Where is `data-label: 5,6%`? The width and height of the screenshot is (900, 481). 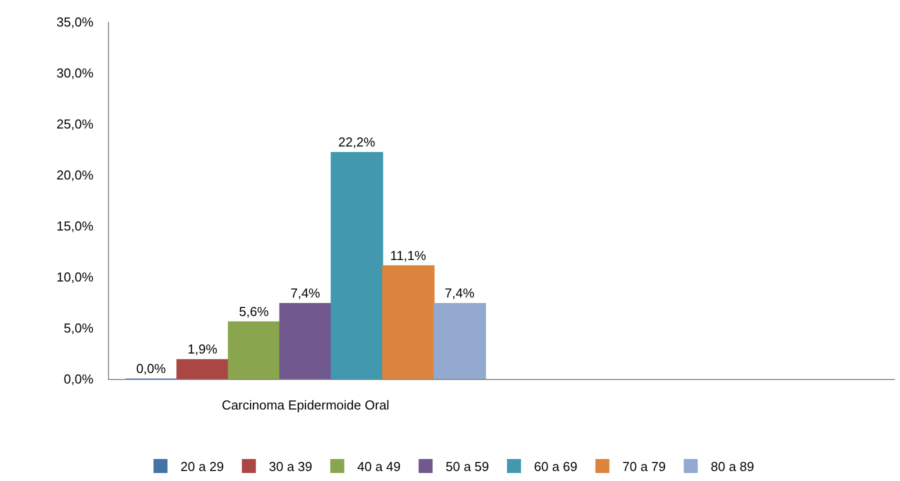 data-label: 5,6% is located at coordinates (254, 311).